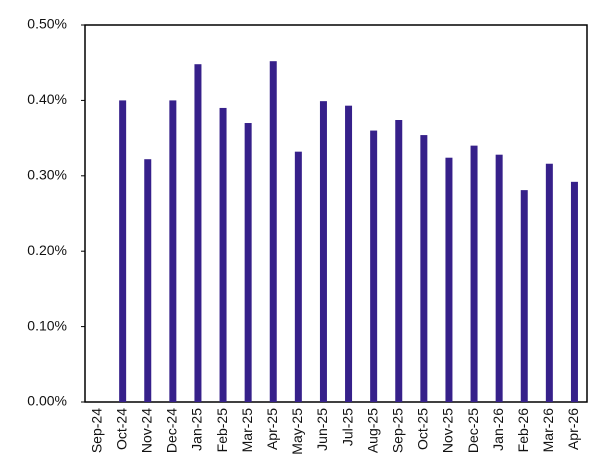 The height and width of the screenshot is (473, 590). What do you see at coordinates (197, 429) in the screenshot?
I see `x-tick-label: Jan-25` at bounding box center [197, 429].